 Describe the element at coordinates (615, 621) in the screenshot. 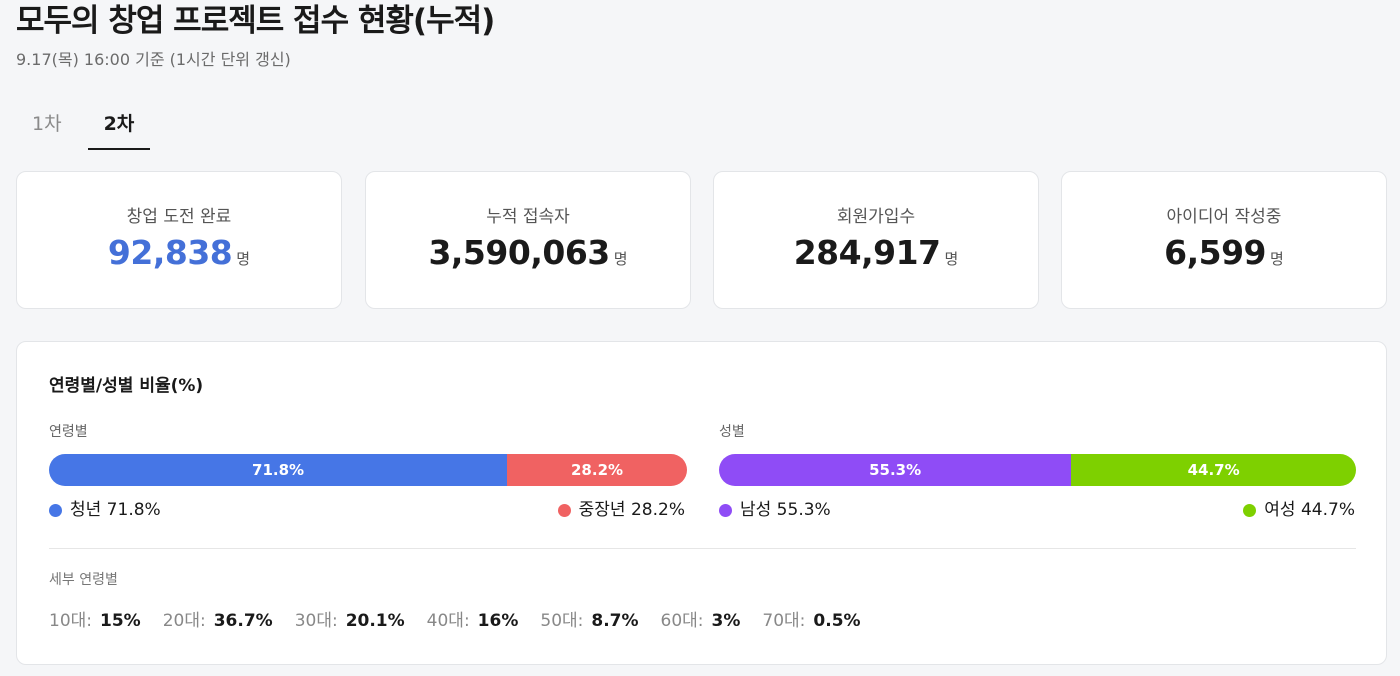

I see `detail-age-percent: 8.7%` at that location.